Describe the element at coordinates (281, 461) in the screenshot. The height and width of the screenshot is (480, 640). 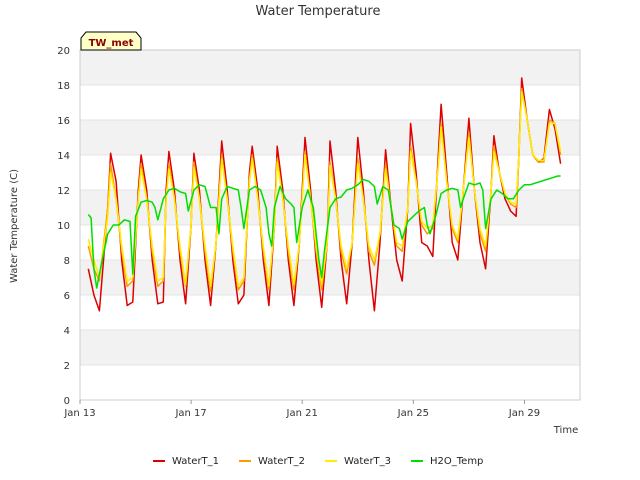
I see `legend-label: WaterT_2` at that location.